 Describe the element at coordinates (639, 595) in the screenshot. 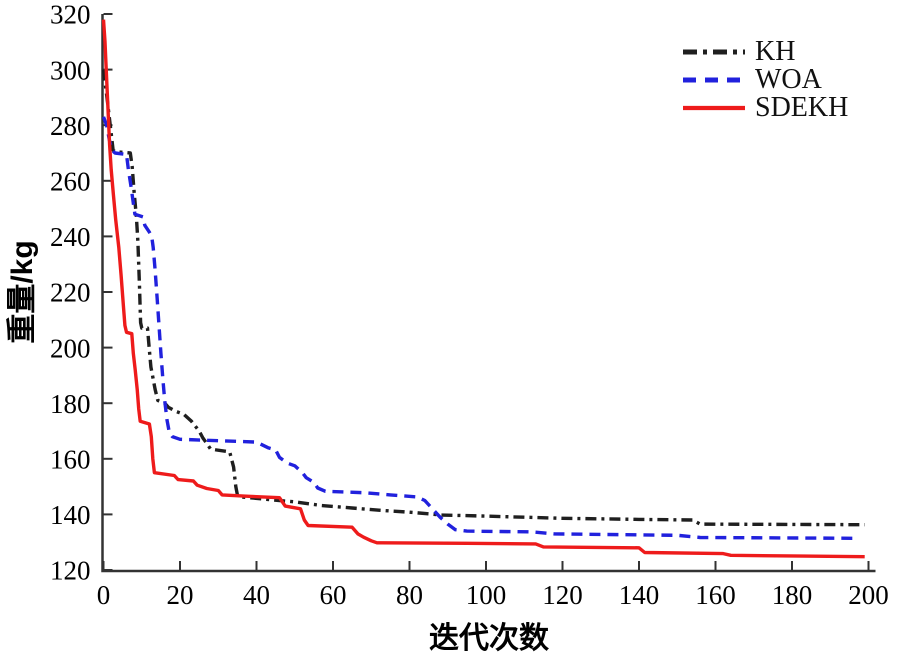

I see `x-tick-label: 140` at that location.